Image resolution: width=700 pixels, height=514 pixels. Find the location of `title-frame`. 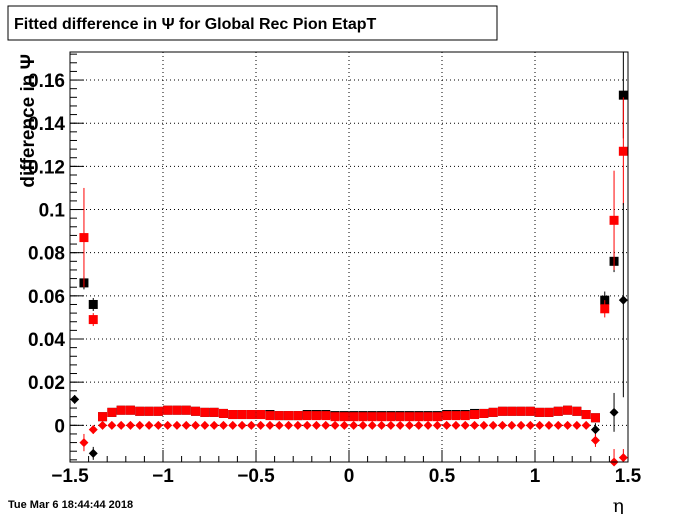

title-frame is located at coordinates (252, 23).